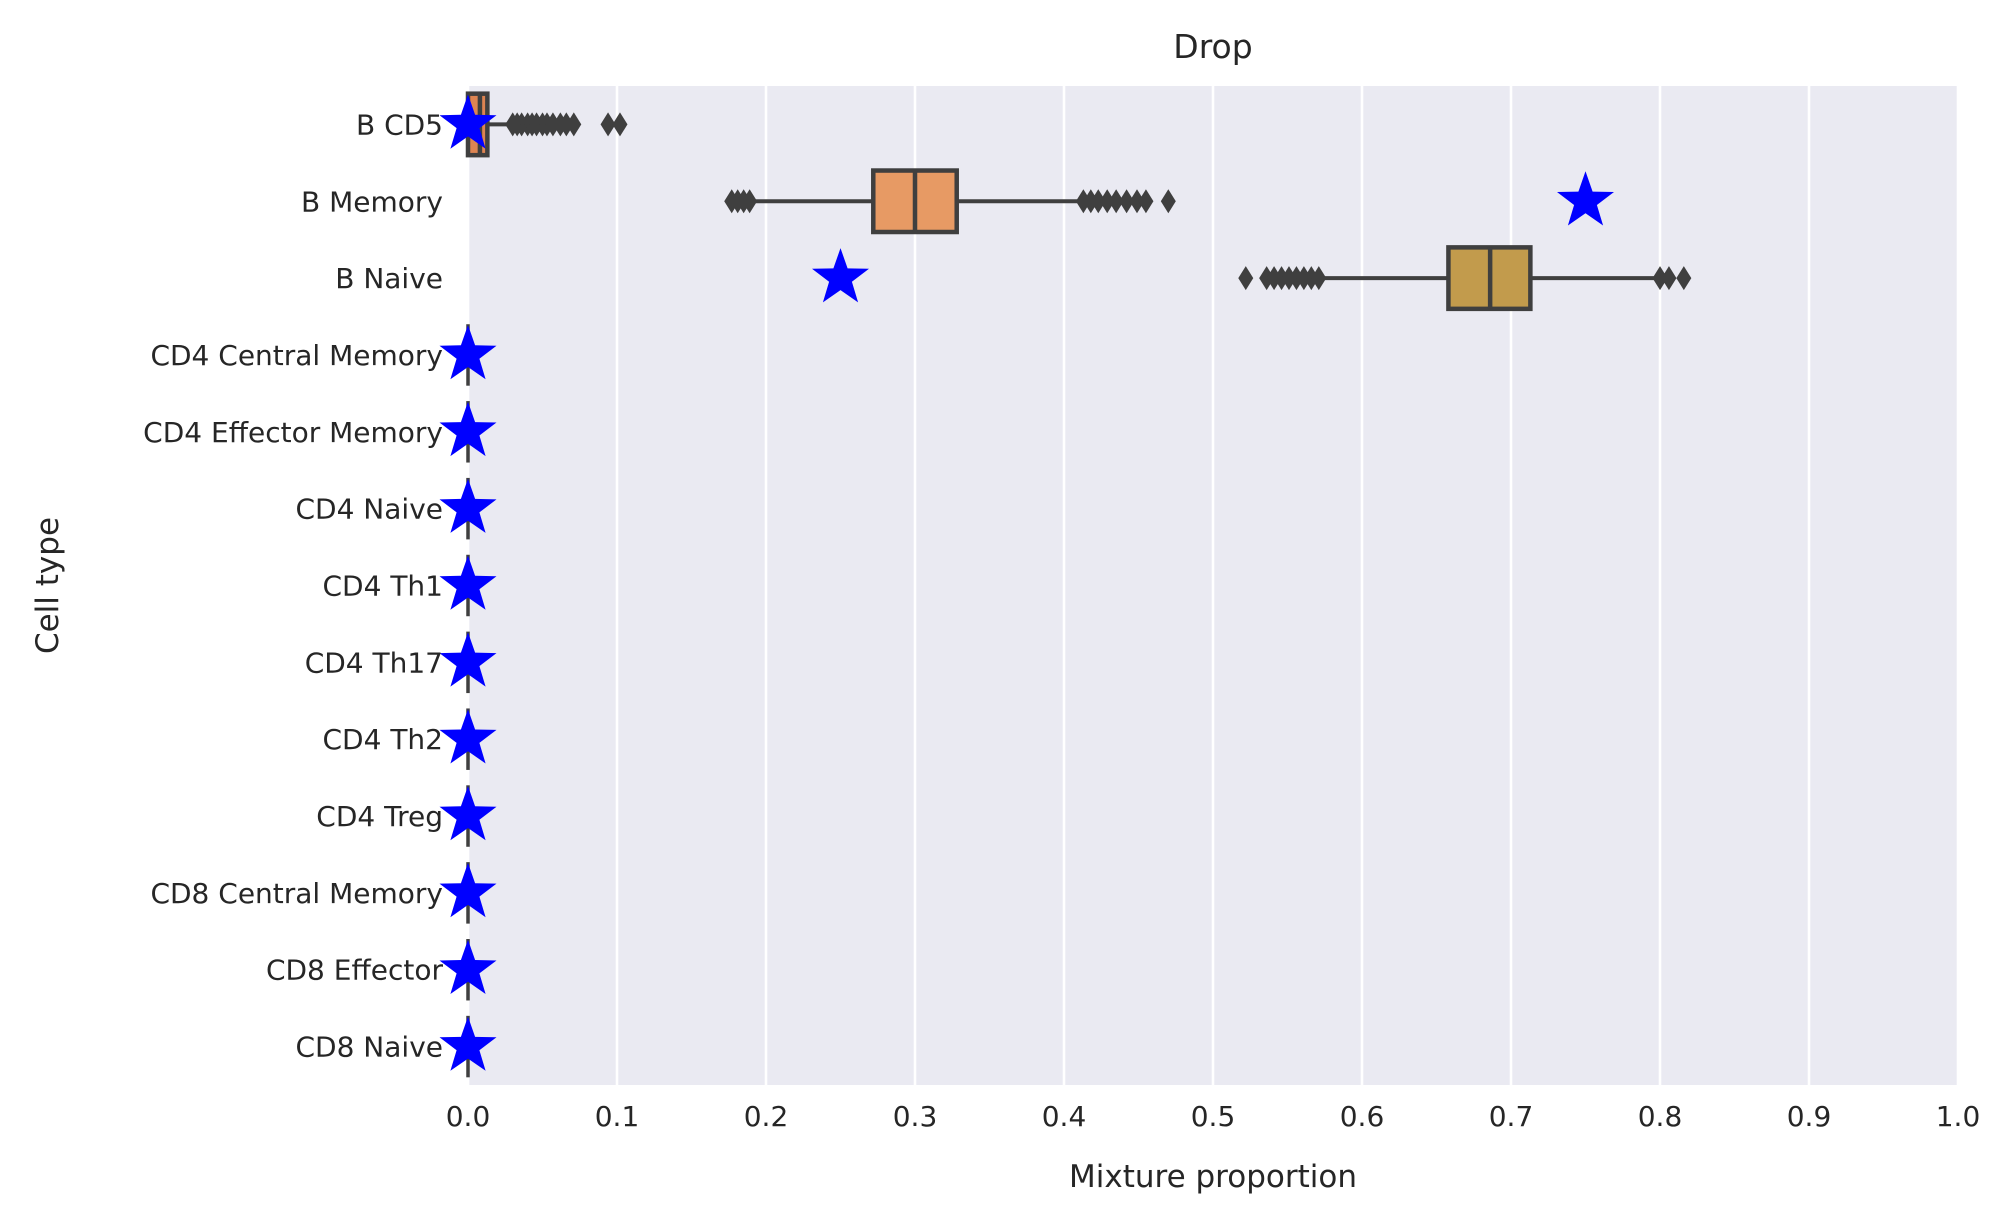  What do you see at coordinates (1660, 1116) in the screenshot?
I see `x-tick-label: 0.8` at bounding box center [1660, 1116].